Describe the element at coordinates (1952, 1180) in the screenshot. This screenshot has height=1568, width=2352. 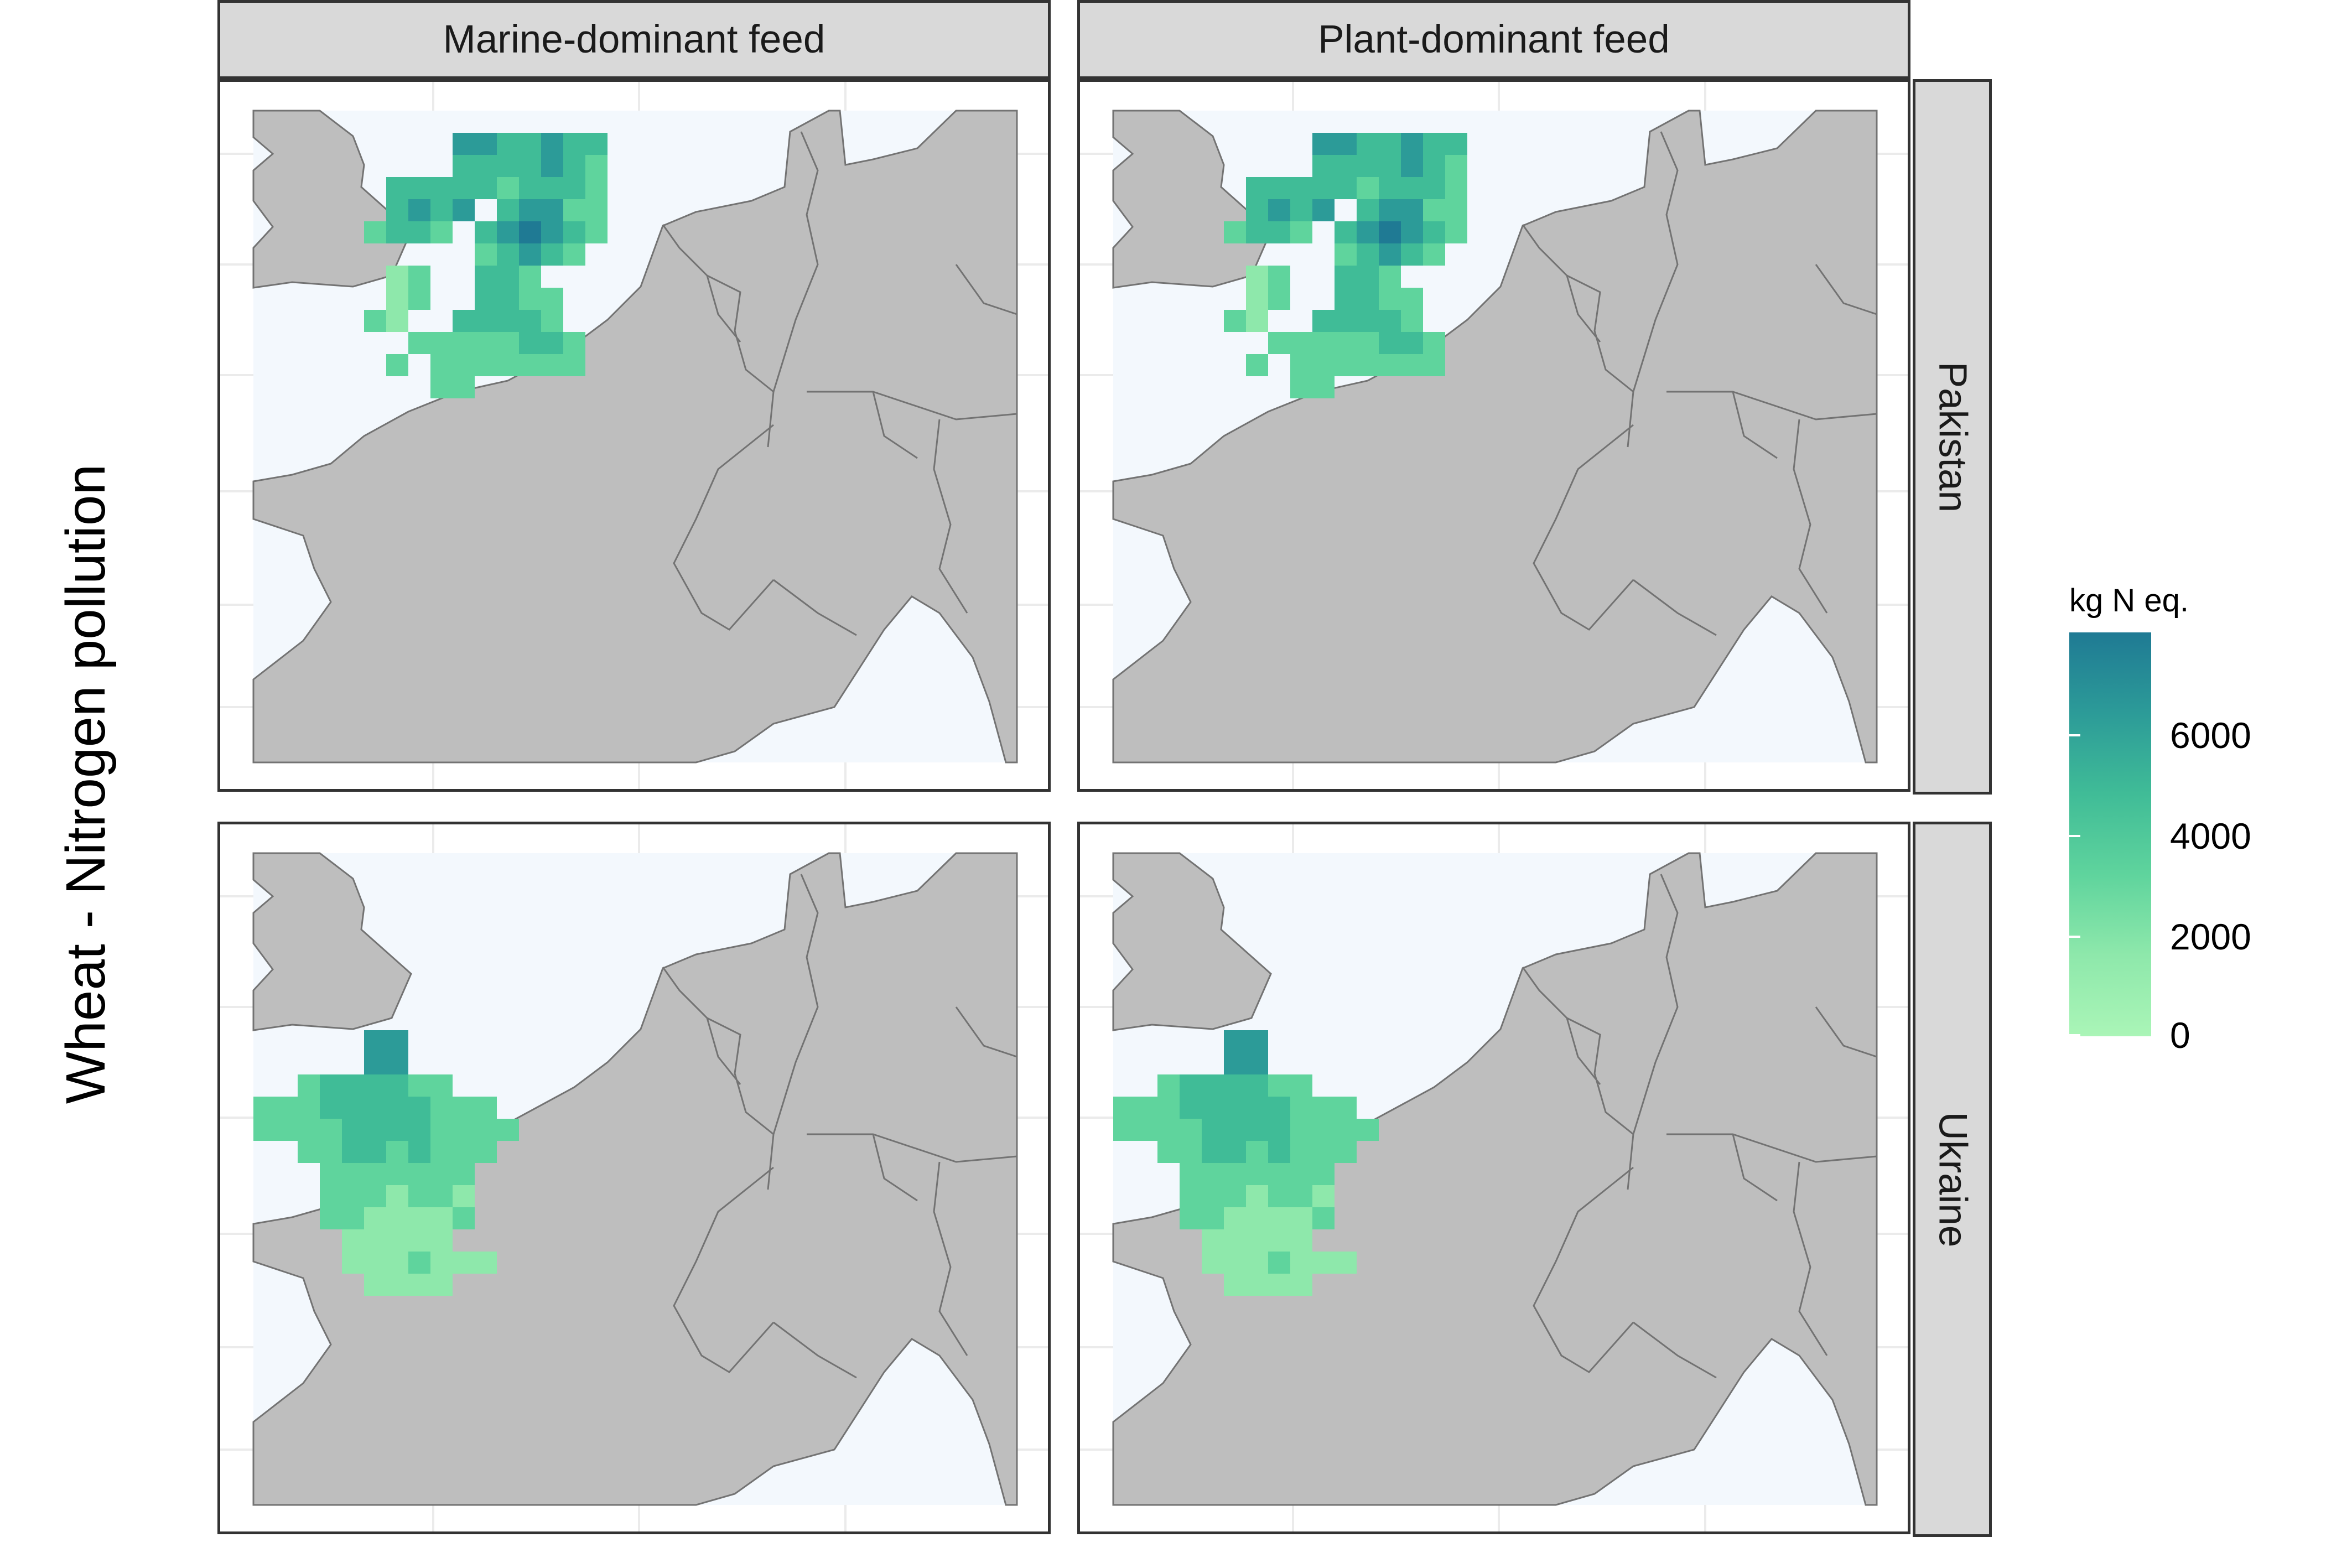
I see `facet-label-ukraine: Ukraine` at that location.